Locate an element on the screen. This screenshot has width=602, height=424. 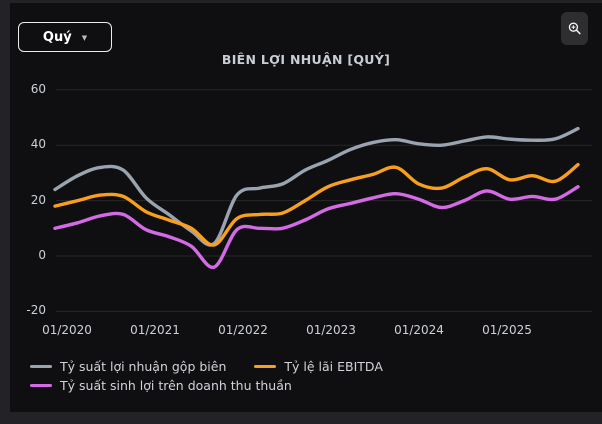
x-axis-tick-label: 01/2023 is located at coordinates (331, 330).